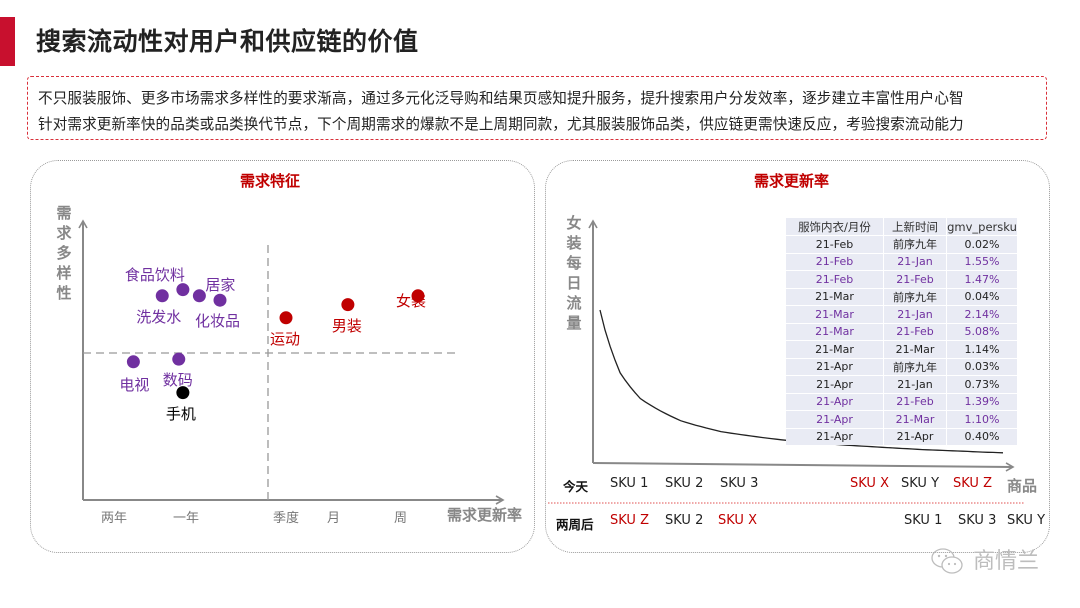 The height and width of the screenshot is (608, 1080). I want to click on y-axis-label: 女装每日流量, so click(574, 273).